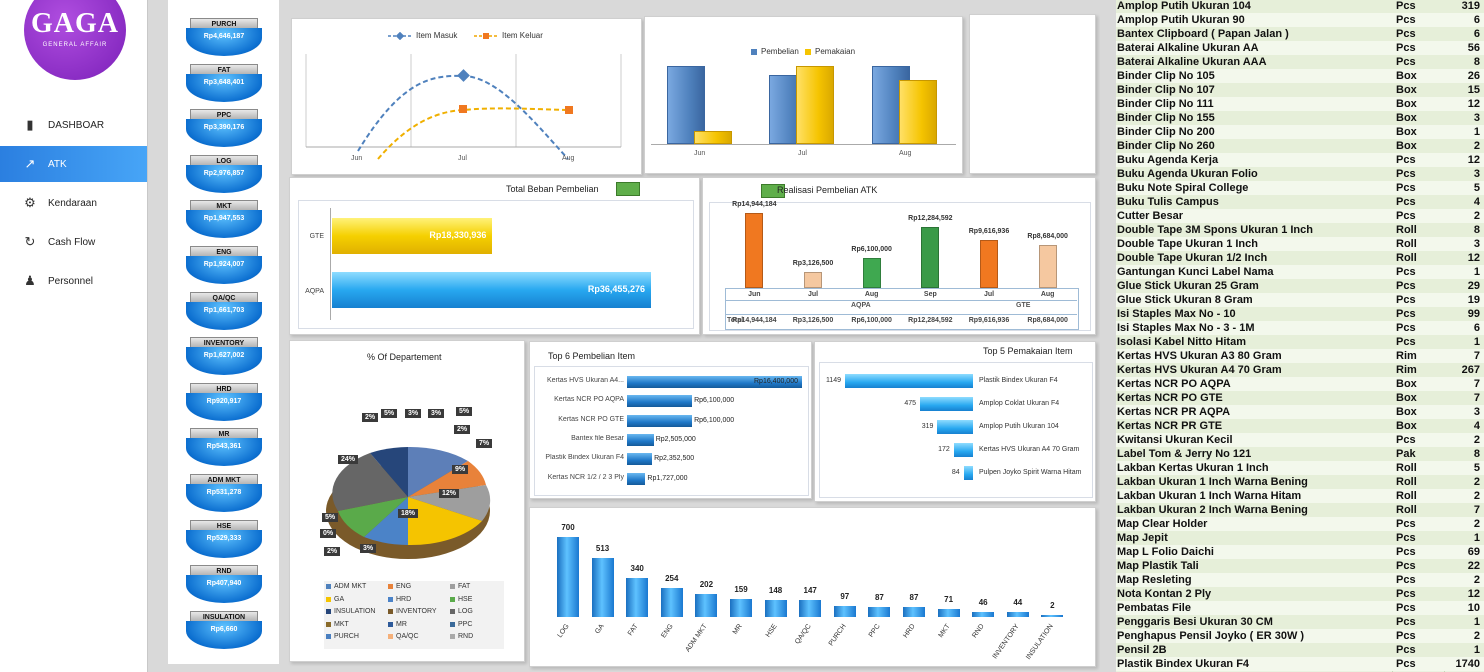 The image size is (1484, 672). Describe the element at coordinates (1300, 594) in the screenshot. I see `table-row: Nota Kontan 2 Ply Pcs 12` at that location.